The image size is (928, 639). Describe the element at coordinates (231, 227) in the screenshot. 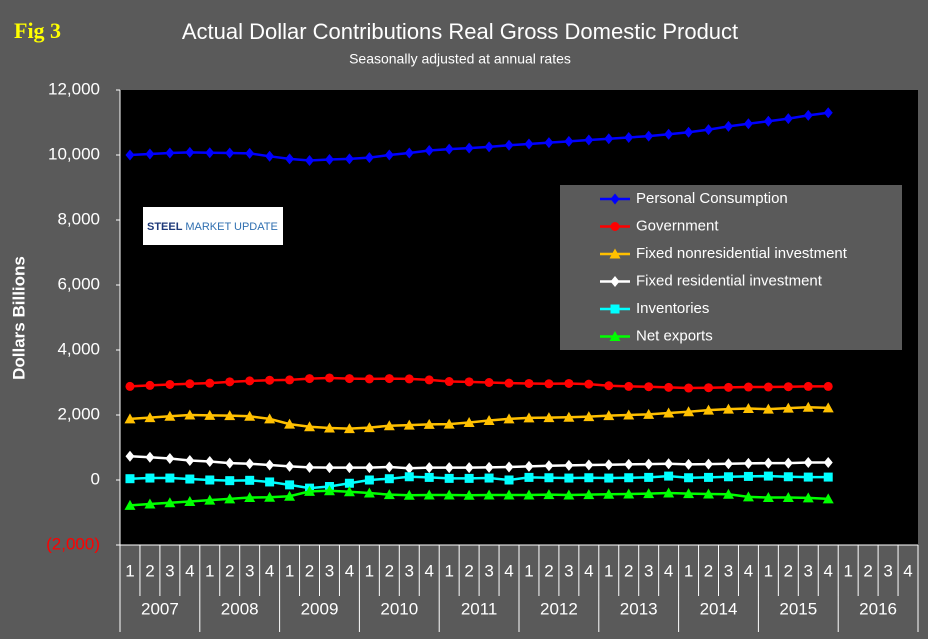

I see `logo-rest: MARKET UPDATE` at that location.